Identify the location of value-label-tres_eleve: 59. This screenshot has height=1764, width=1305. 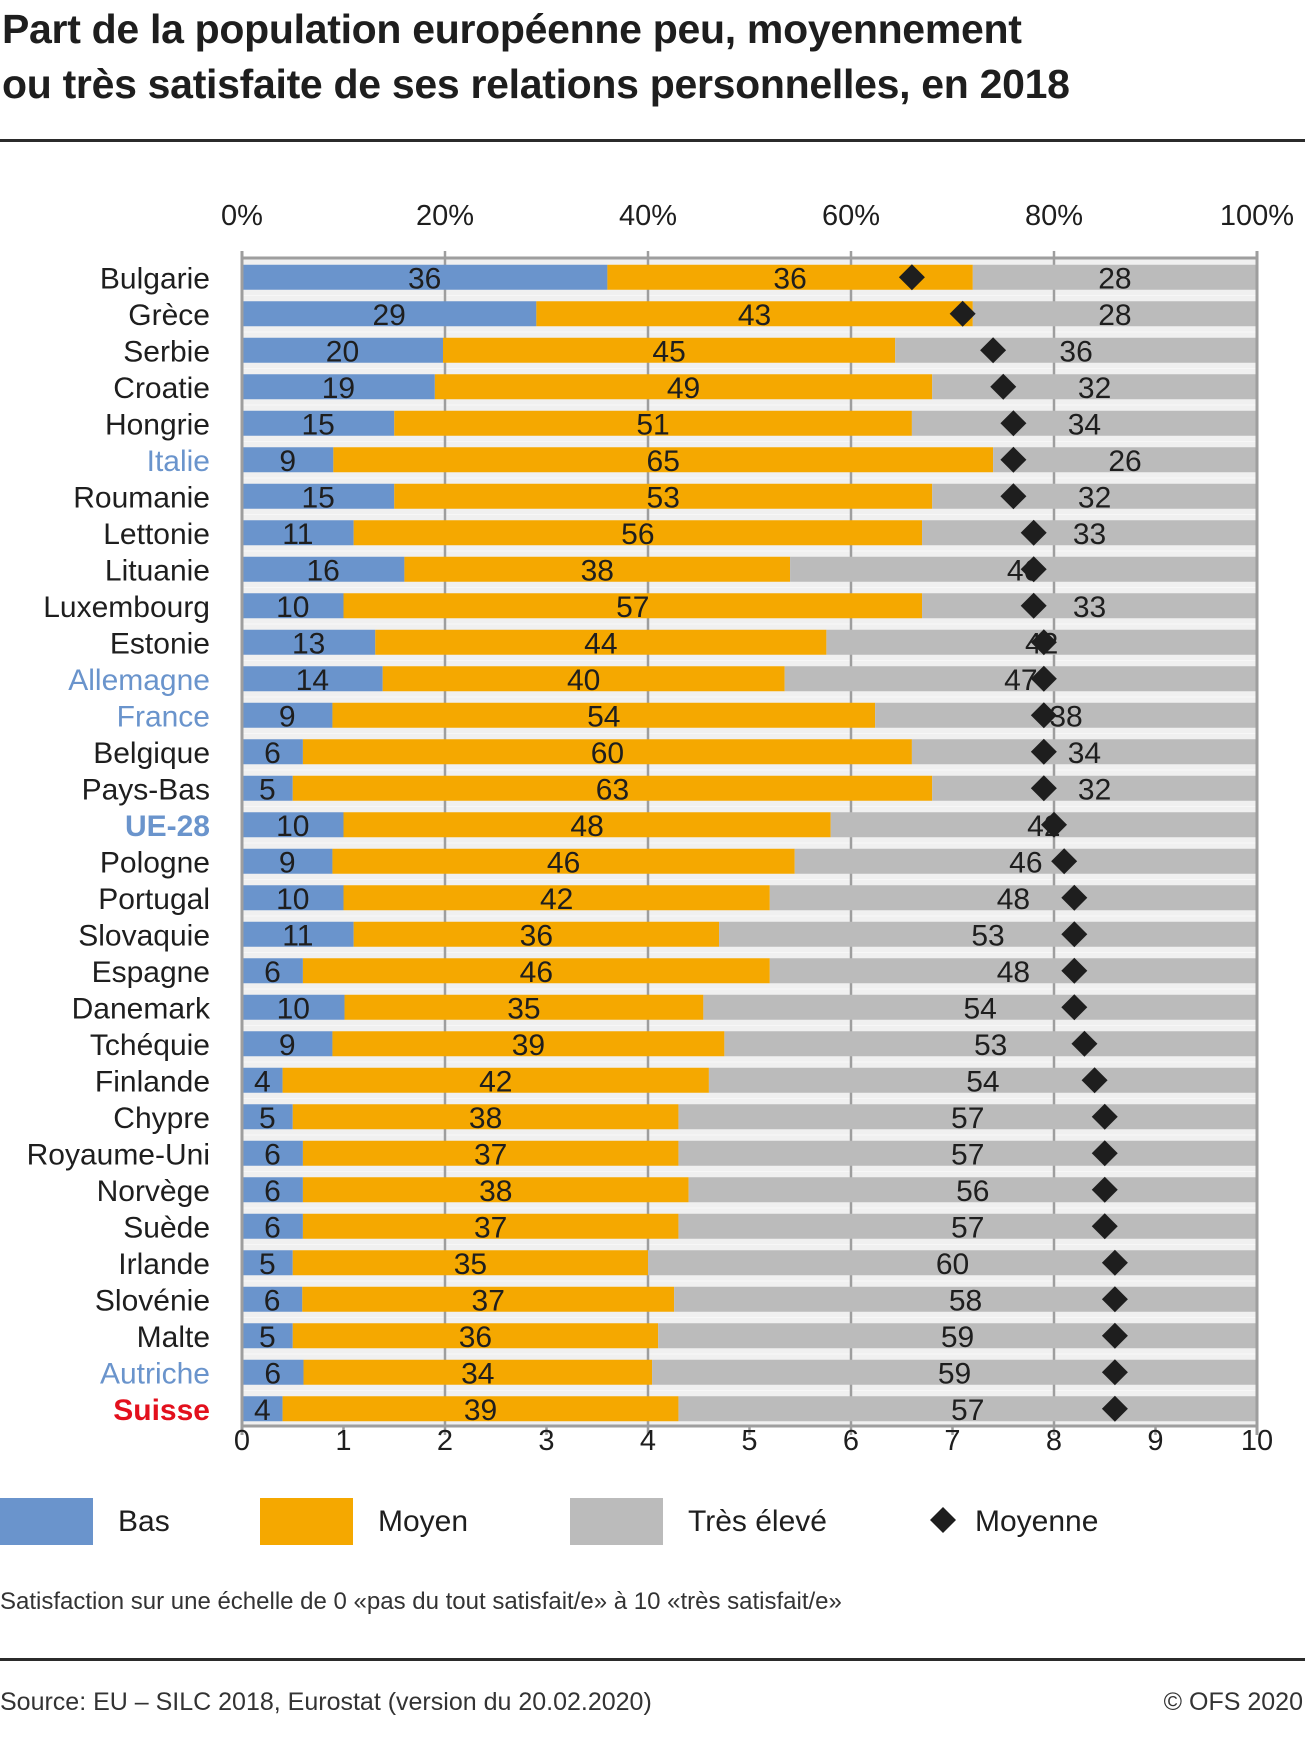
(954, 1373).